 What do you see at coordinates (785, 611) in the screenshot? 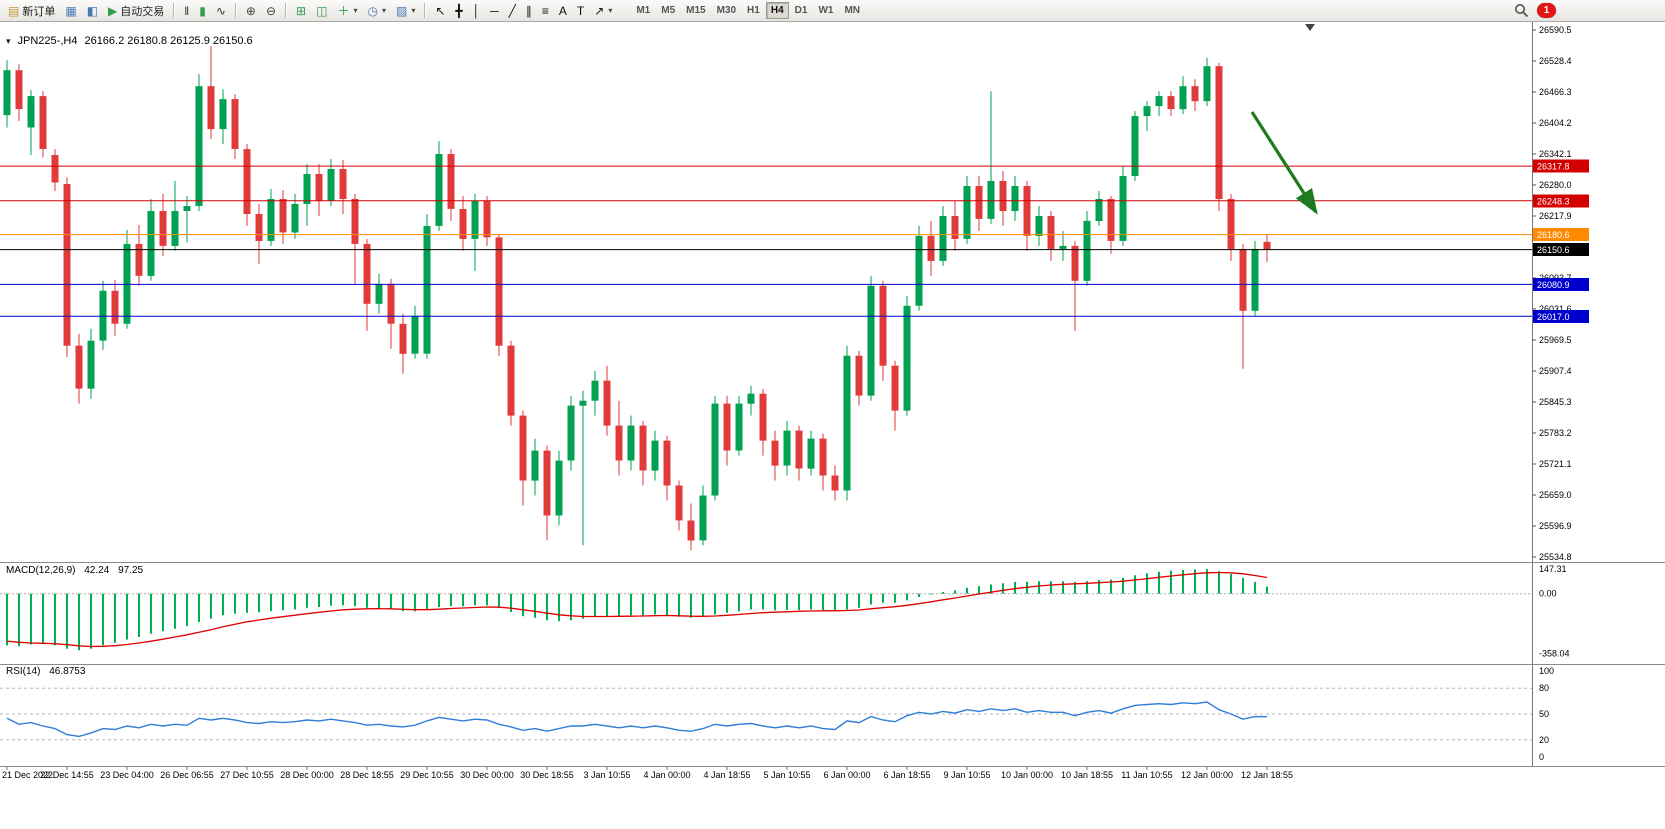
I see `macd-panel: 147.31 0.00 -358.04` at bounding box center [785, 611].